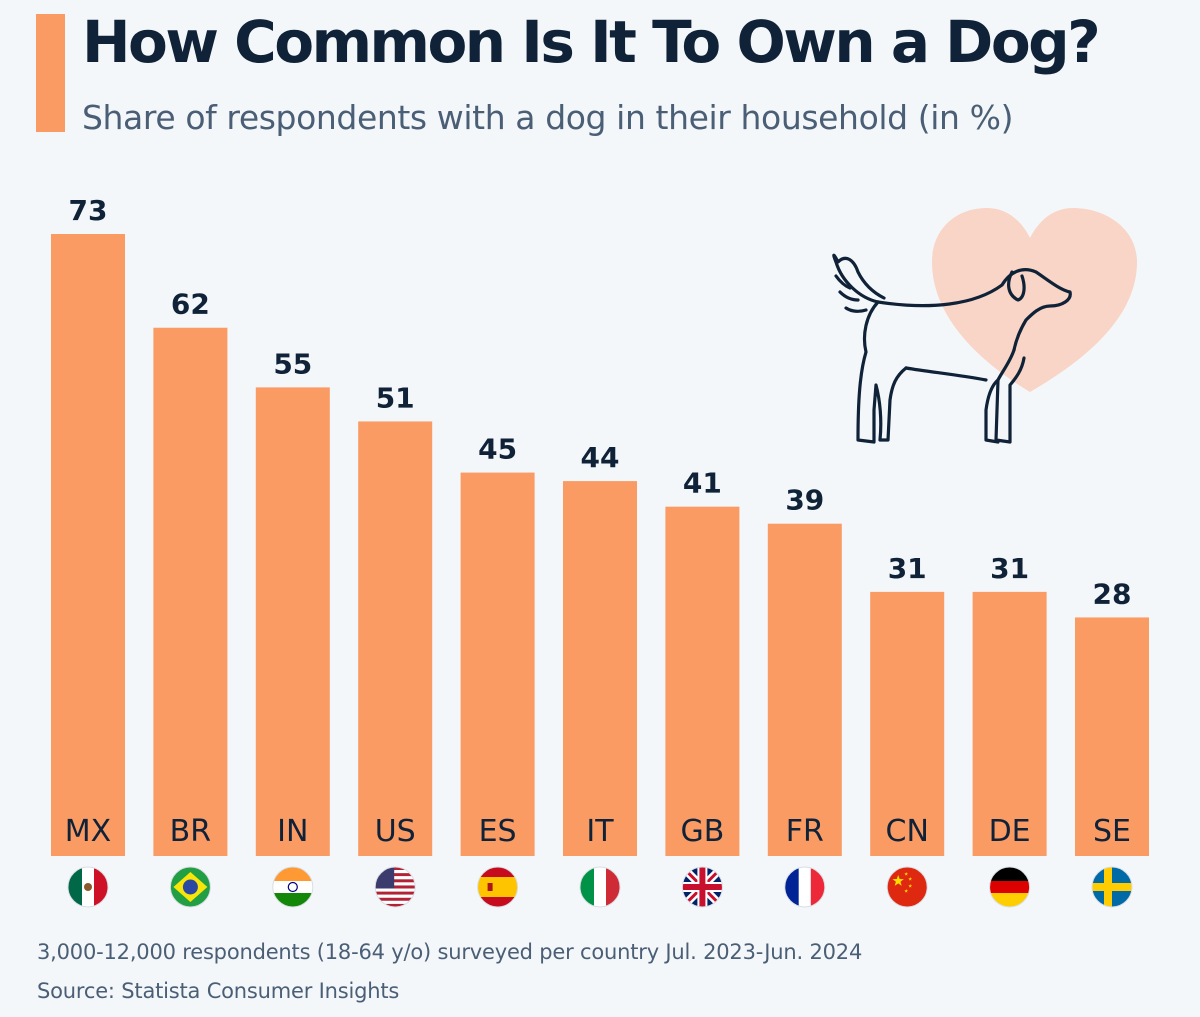 Image resolution: width=1200 pixels, height=1017 pixels. What do you see at coordinates (292, 831) in the screenshot?
I see `category-label-in: IN` at bounding box center [292, 831].